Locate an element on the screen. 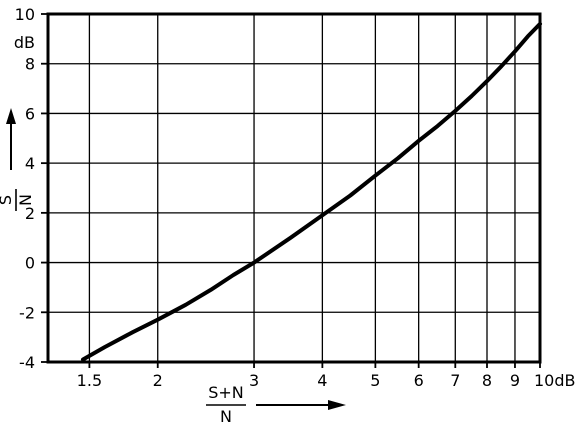 The height and width of the screenshot is (435, 582). y-tick-label: -4 is located at coordinates (27, 362).